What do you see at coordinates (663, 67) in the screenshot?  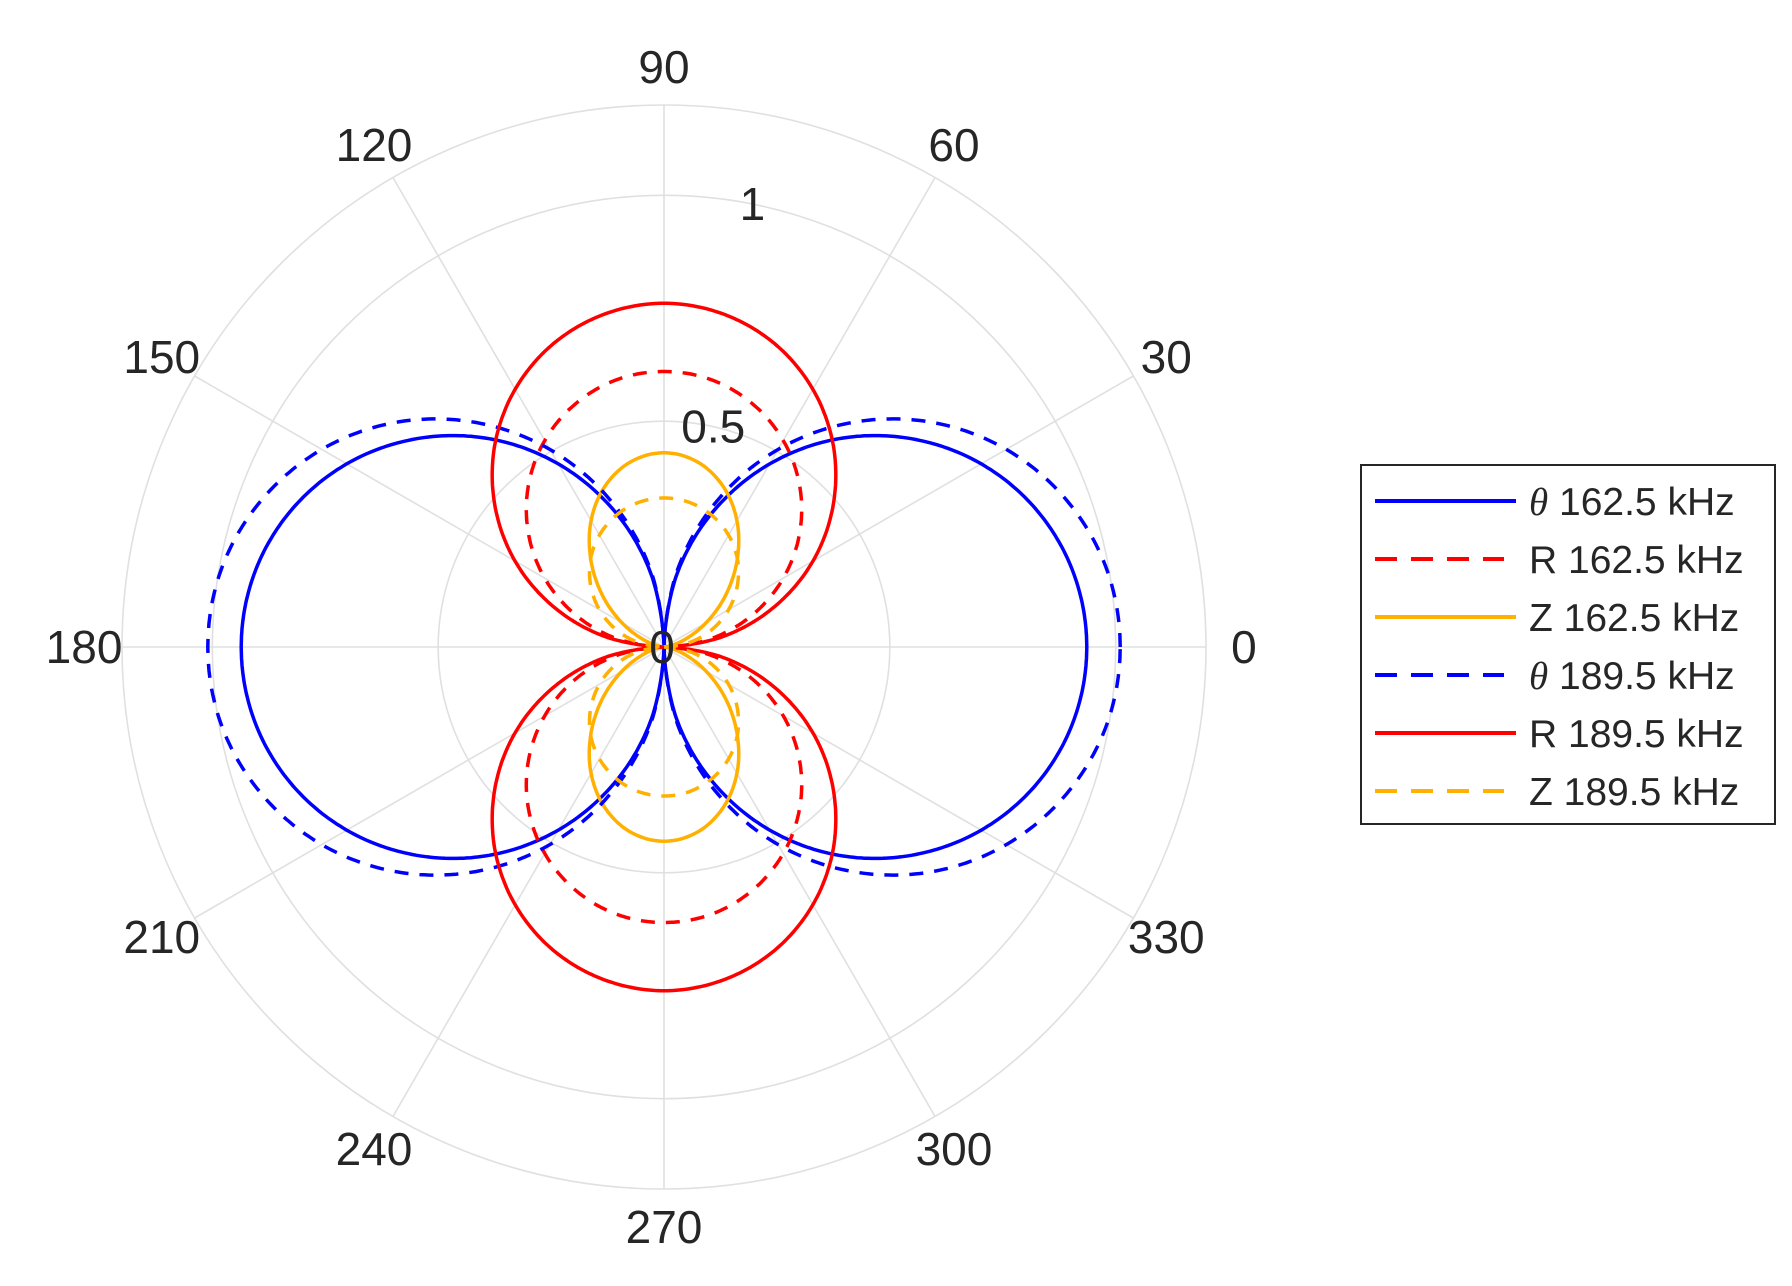 I see `theta-tick-label: 90` at bounding box center [663, 67].